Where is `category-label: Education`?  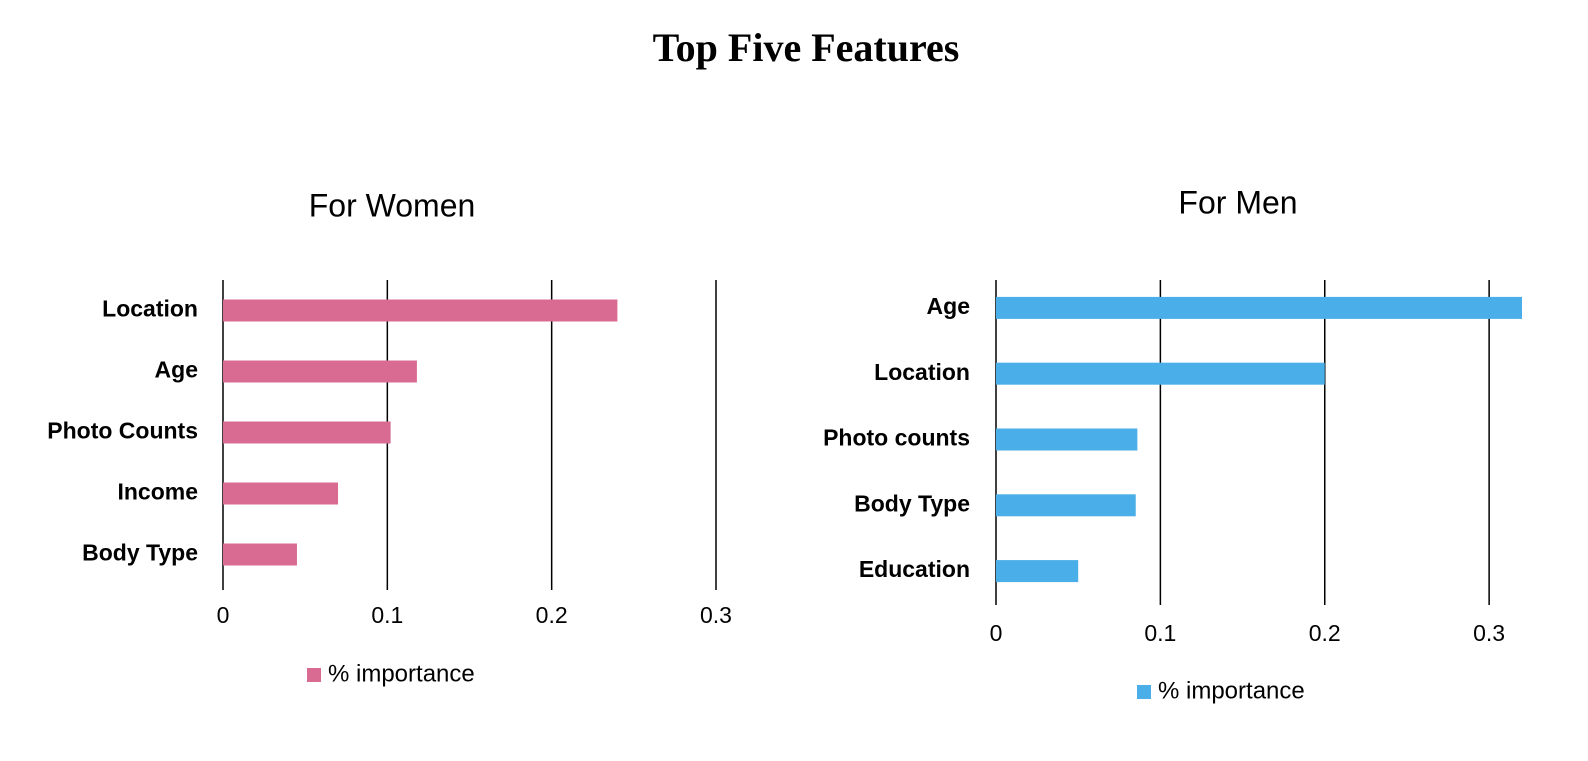 category-label: Education is located at coordinates (914, 569).